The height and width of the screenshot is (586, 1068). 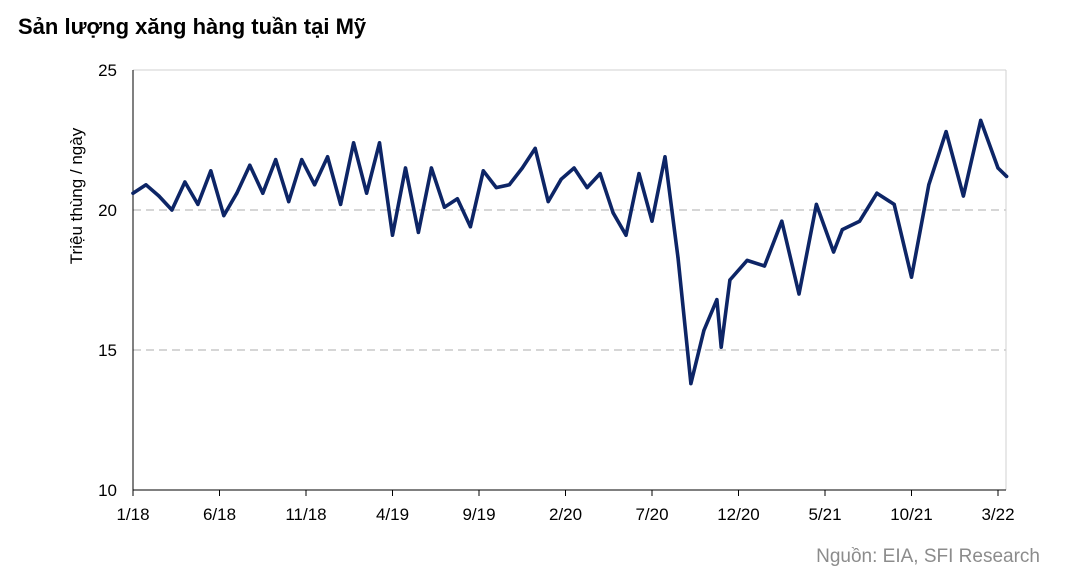 I want to click on x-tick-label: 9/19, so click(x=478, y=514).